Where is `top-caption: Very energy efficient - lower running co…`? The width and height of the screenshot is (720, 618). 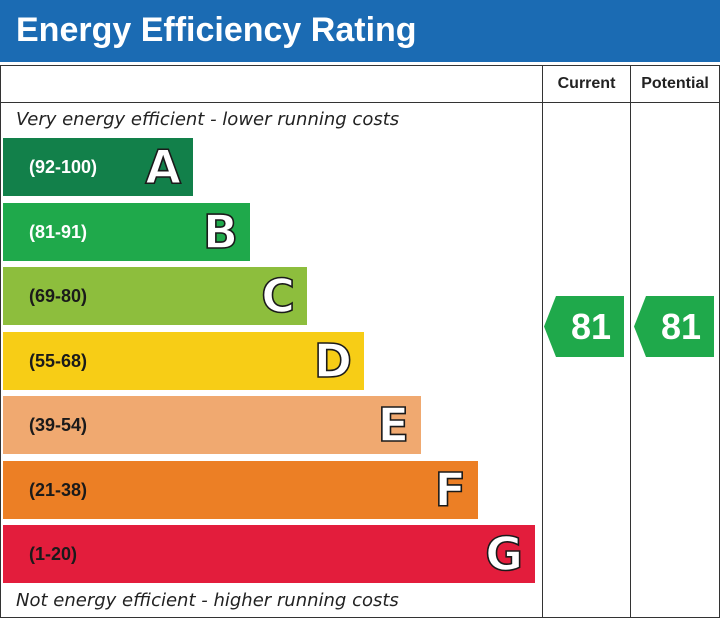 top-caption: Very energy efficient - lower running co… is located at coordinates (208, 119).